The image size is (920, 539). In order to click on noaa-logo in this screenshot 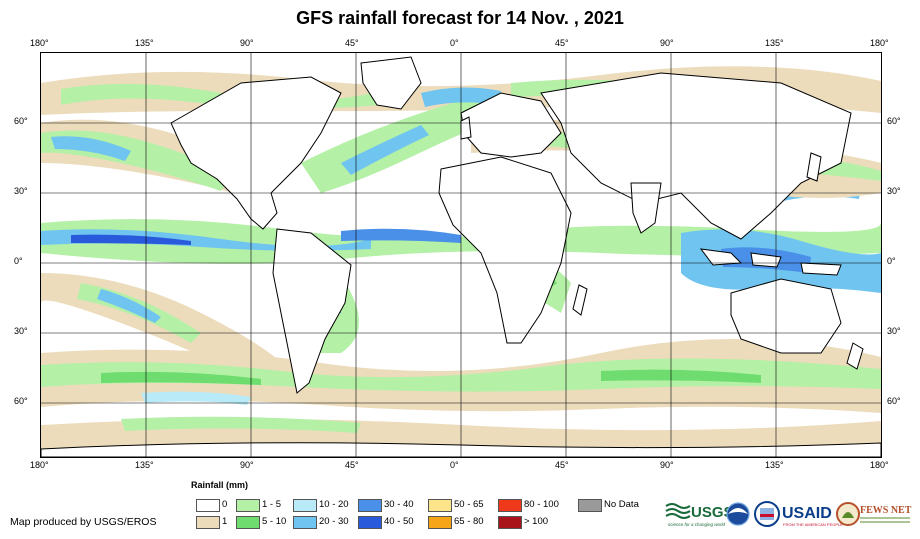, I will do `click(738, 514)`.